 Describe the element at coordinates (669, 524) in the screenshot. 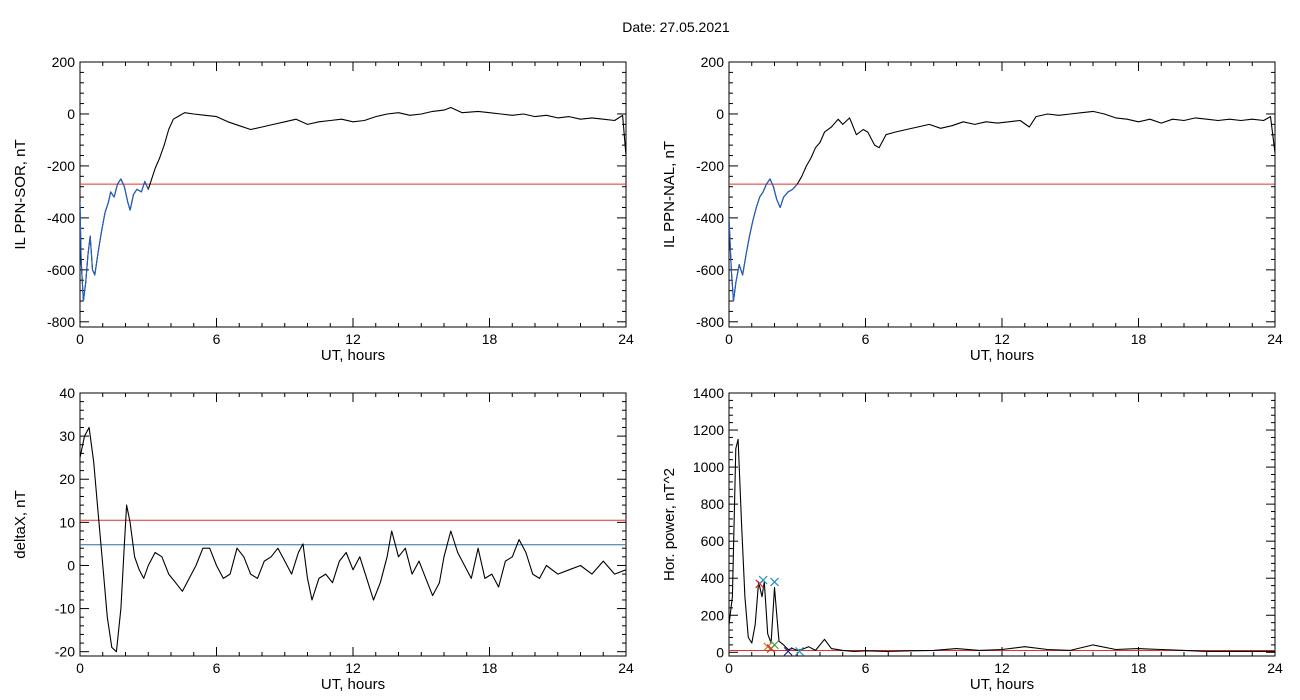

I see `y-axis-label: Hor. power, nT^2` at that location.